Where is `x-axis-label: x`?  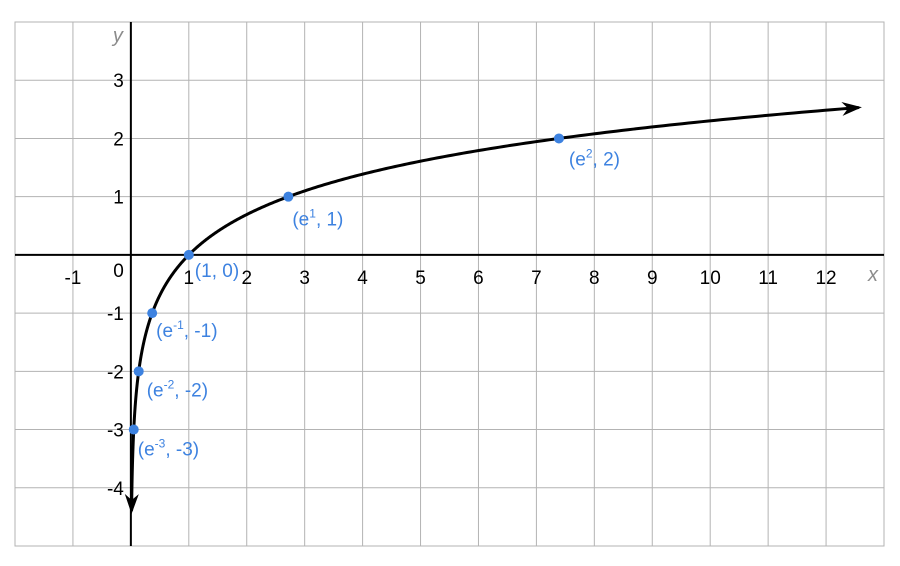
x-axis-label: x is located at coordinates (873, 275).